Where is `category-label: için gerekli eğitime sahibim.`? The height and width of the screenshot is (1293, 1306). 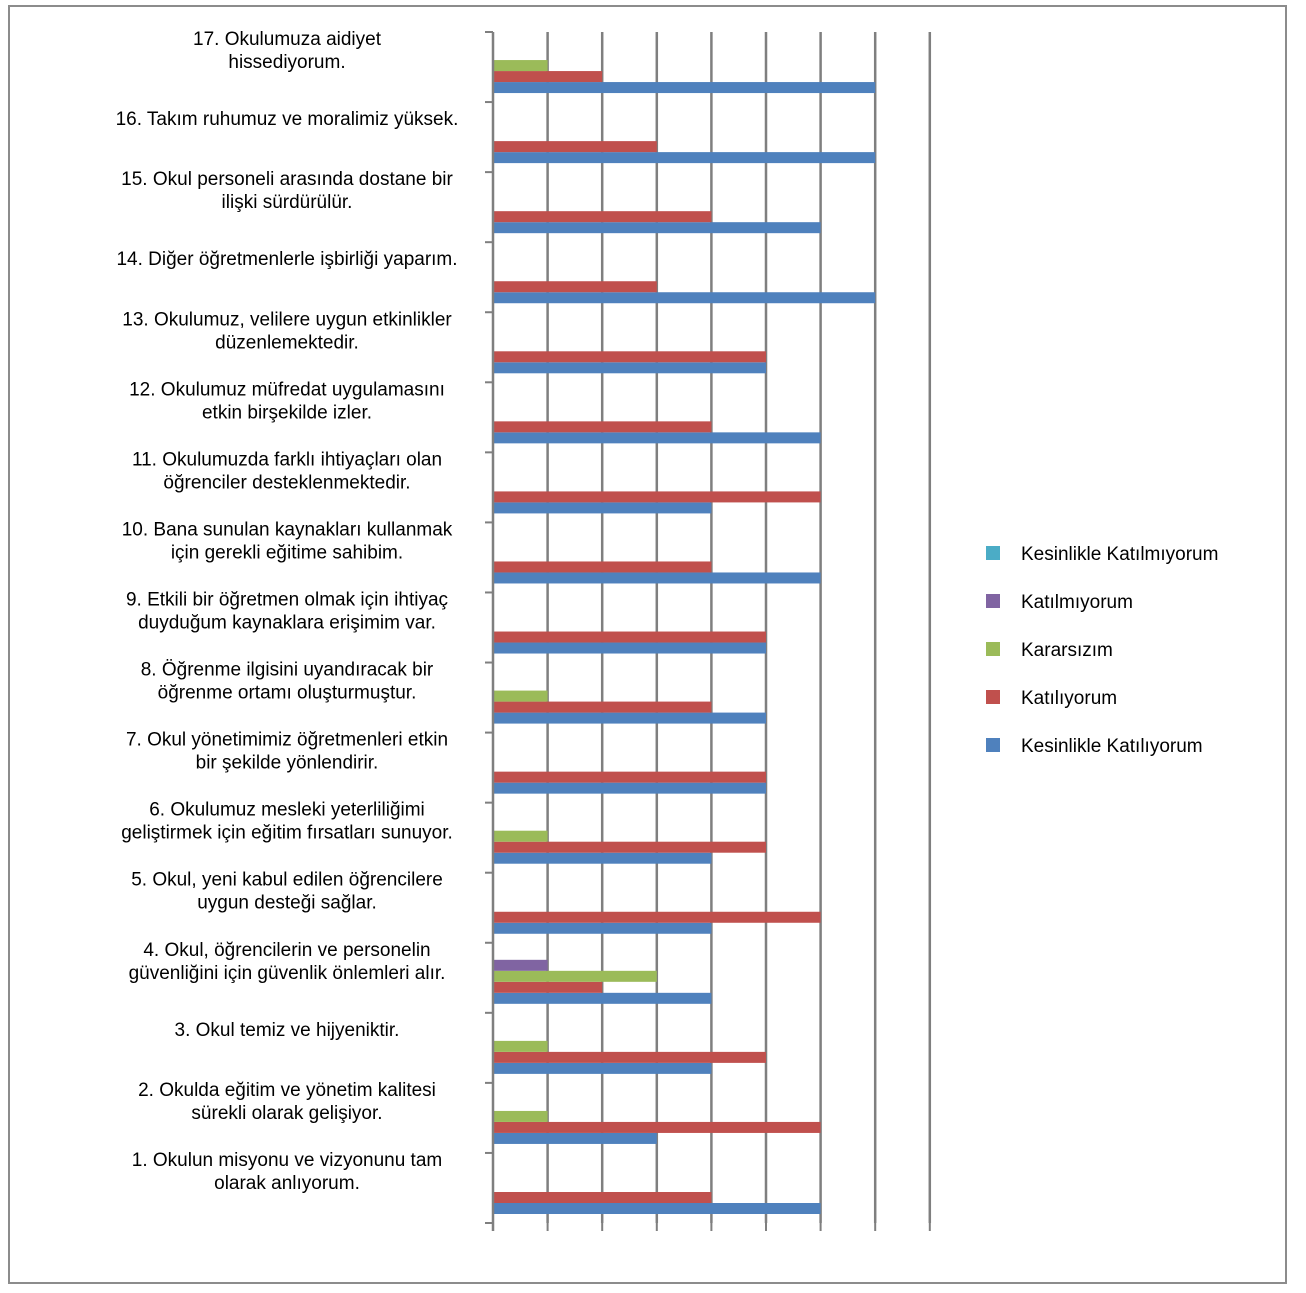 category-label: için gerekli eğitime sahibim. is located at coordinates (287, 552).